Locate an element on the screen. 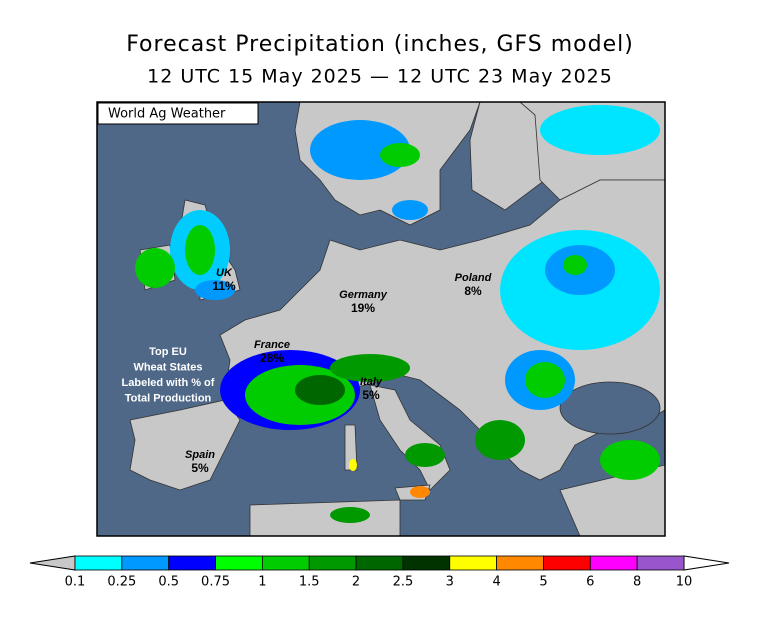 Image resolution: width=761 pixels, height=628 pixels. region-share: 8% is located at coordinates (473, 291).